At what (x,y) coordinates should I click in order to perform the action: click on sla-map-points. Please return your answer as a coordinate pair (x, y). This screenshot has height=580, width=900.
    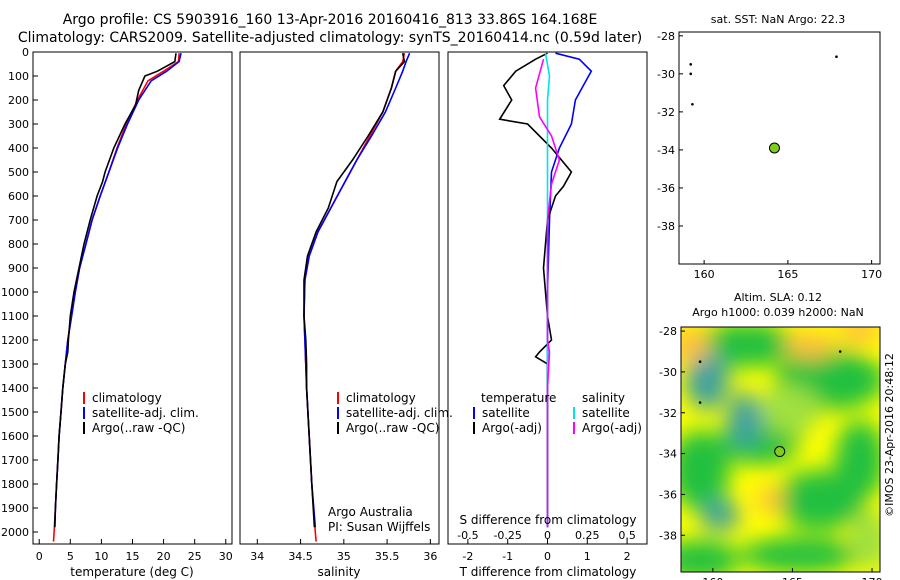
    Looking at the image, I should click on (770, 404).